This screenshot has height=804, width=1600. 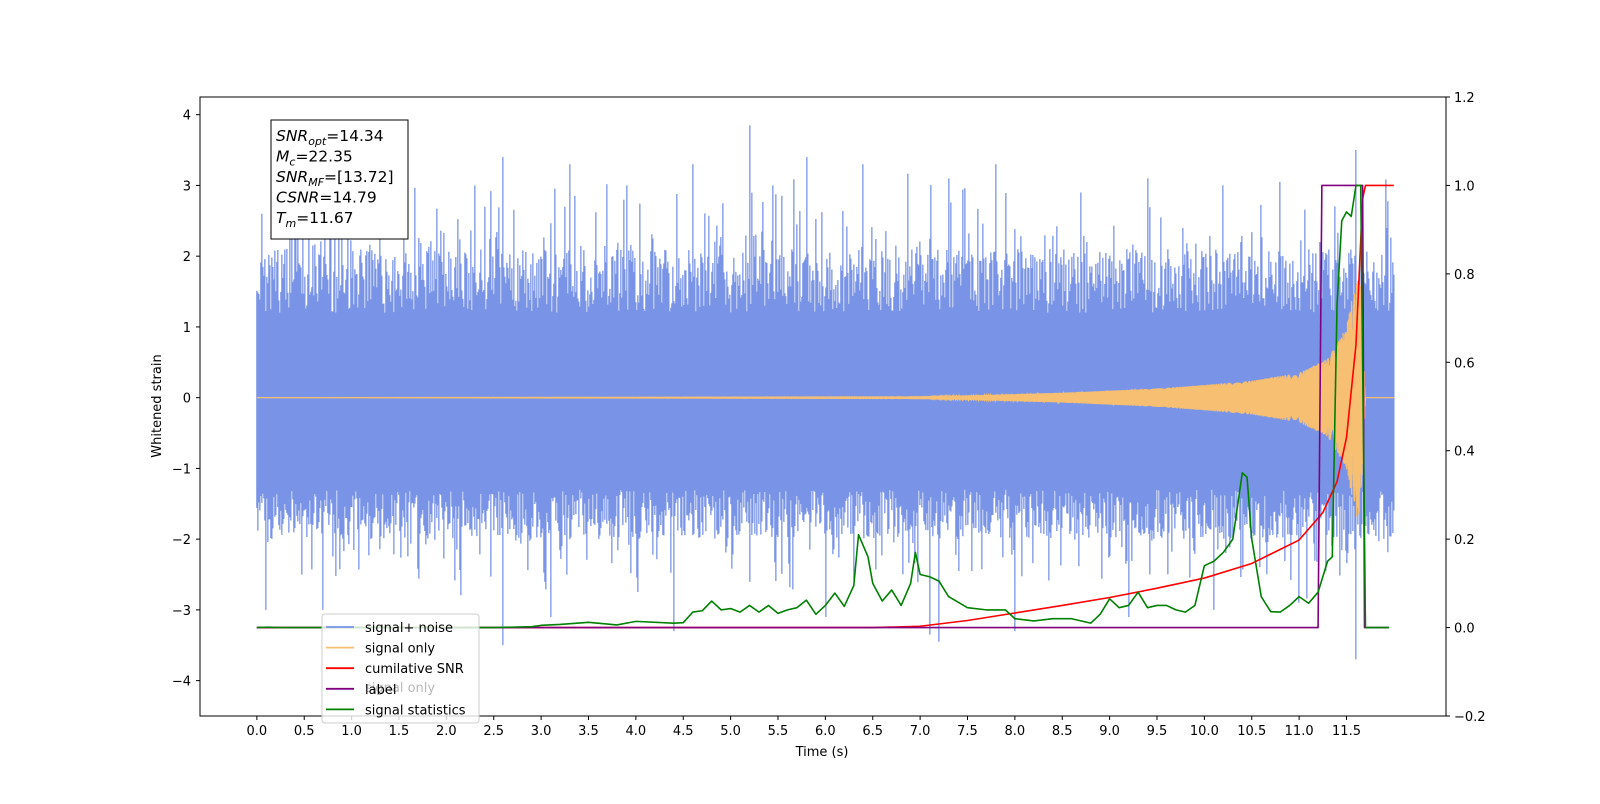 What do you see at coordinates (1464, 275) in the screenshot?
I see `y2-tick-label: 0.8` at bounding box center [1464, 275].